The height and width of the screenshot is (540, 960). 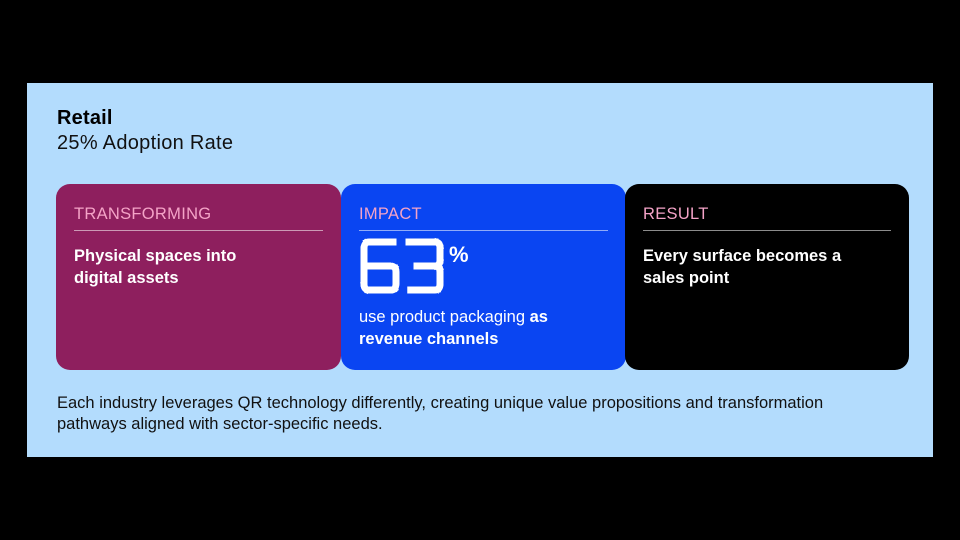 I want to click on section-title: Retail, so click(x=85, y=118).